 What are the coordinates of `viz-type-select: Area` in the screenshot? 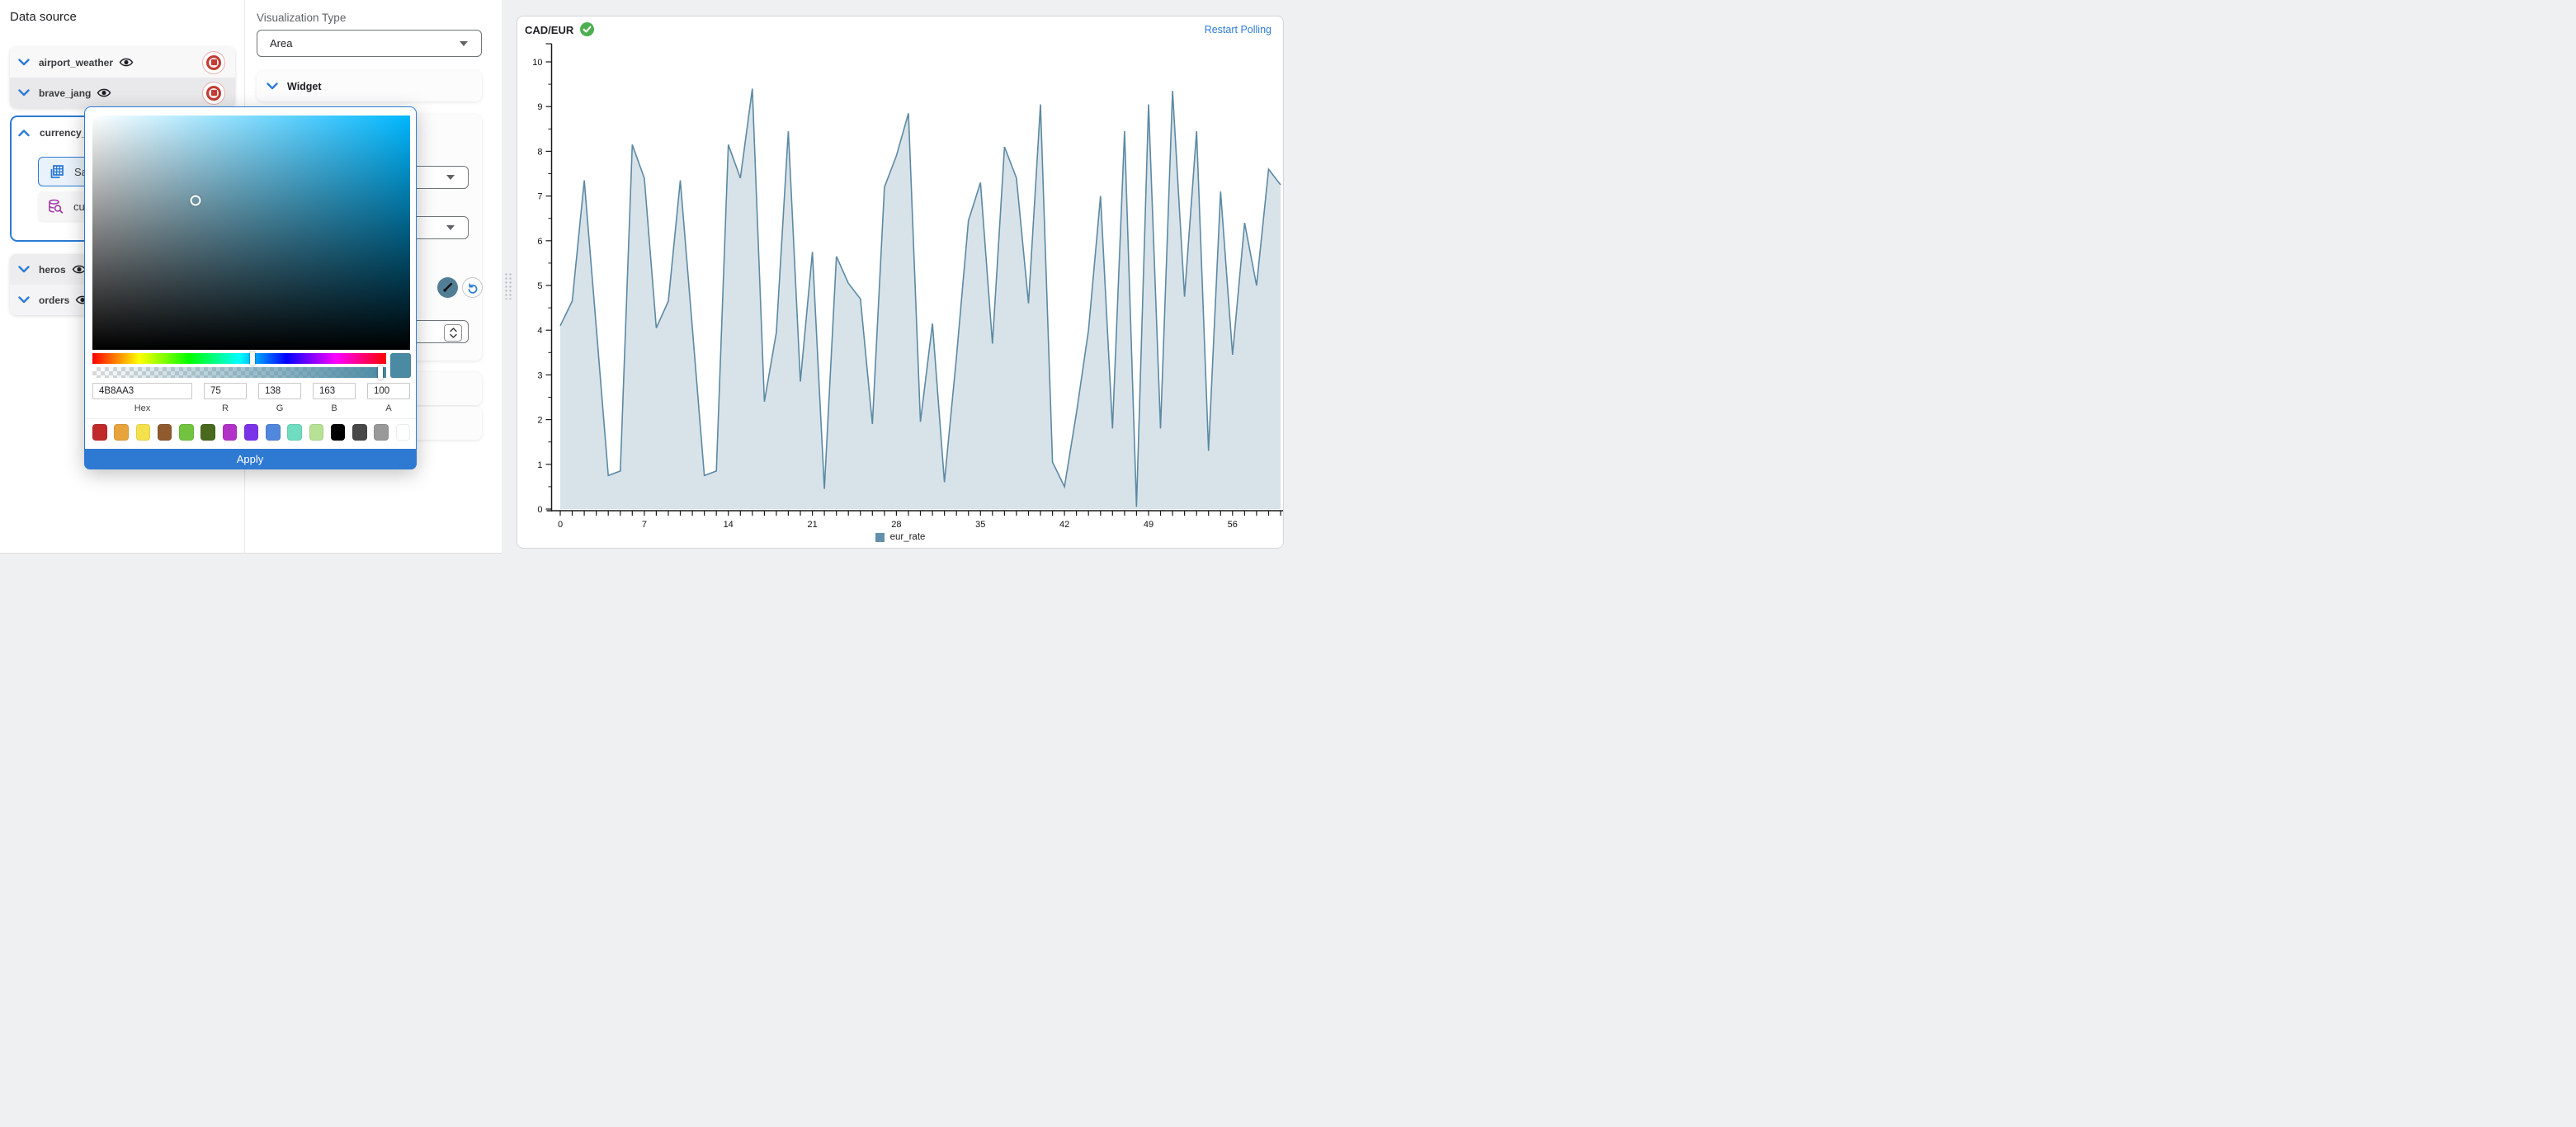 It's located at (369, 43).